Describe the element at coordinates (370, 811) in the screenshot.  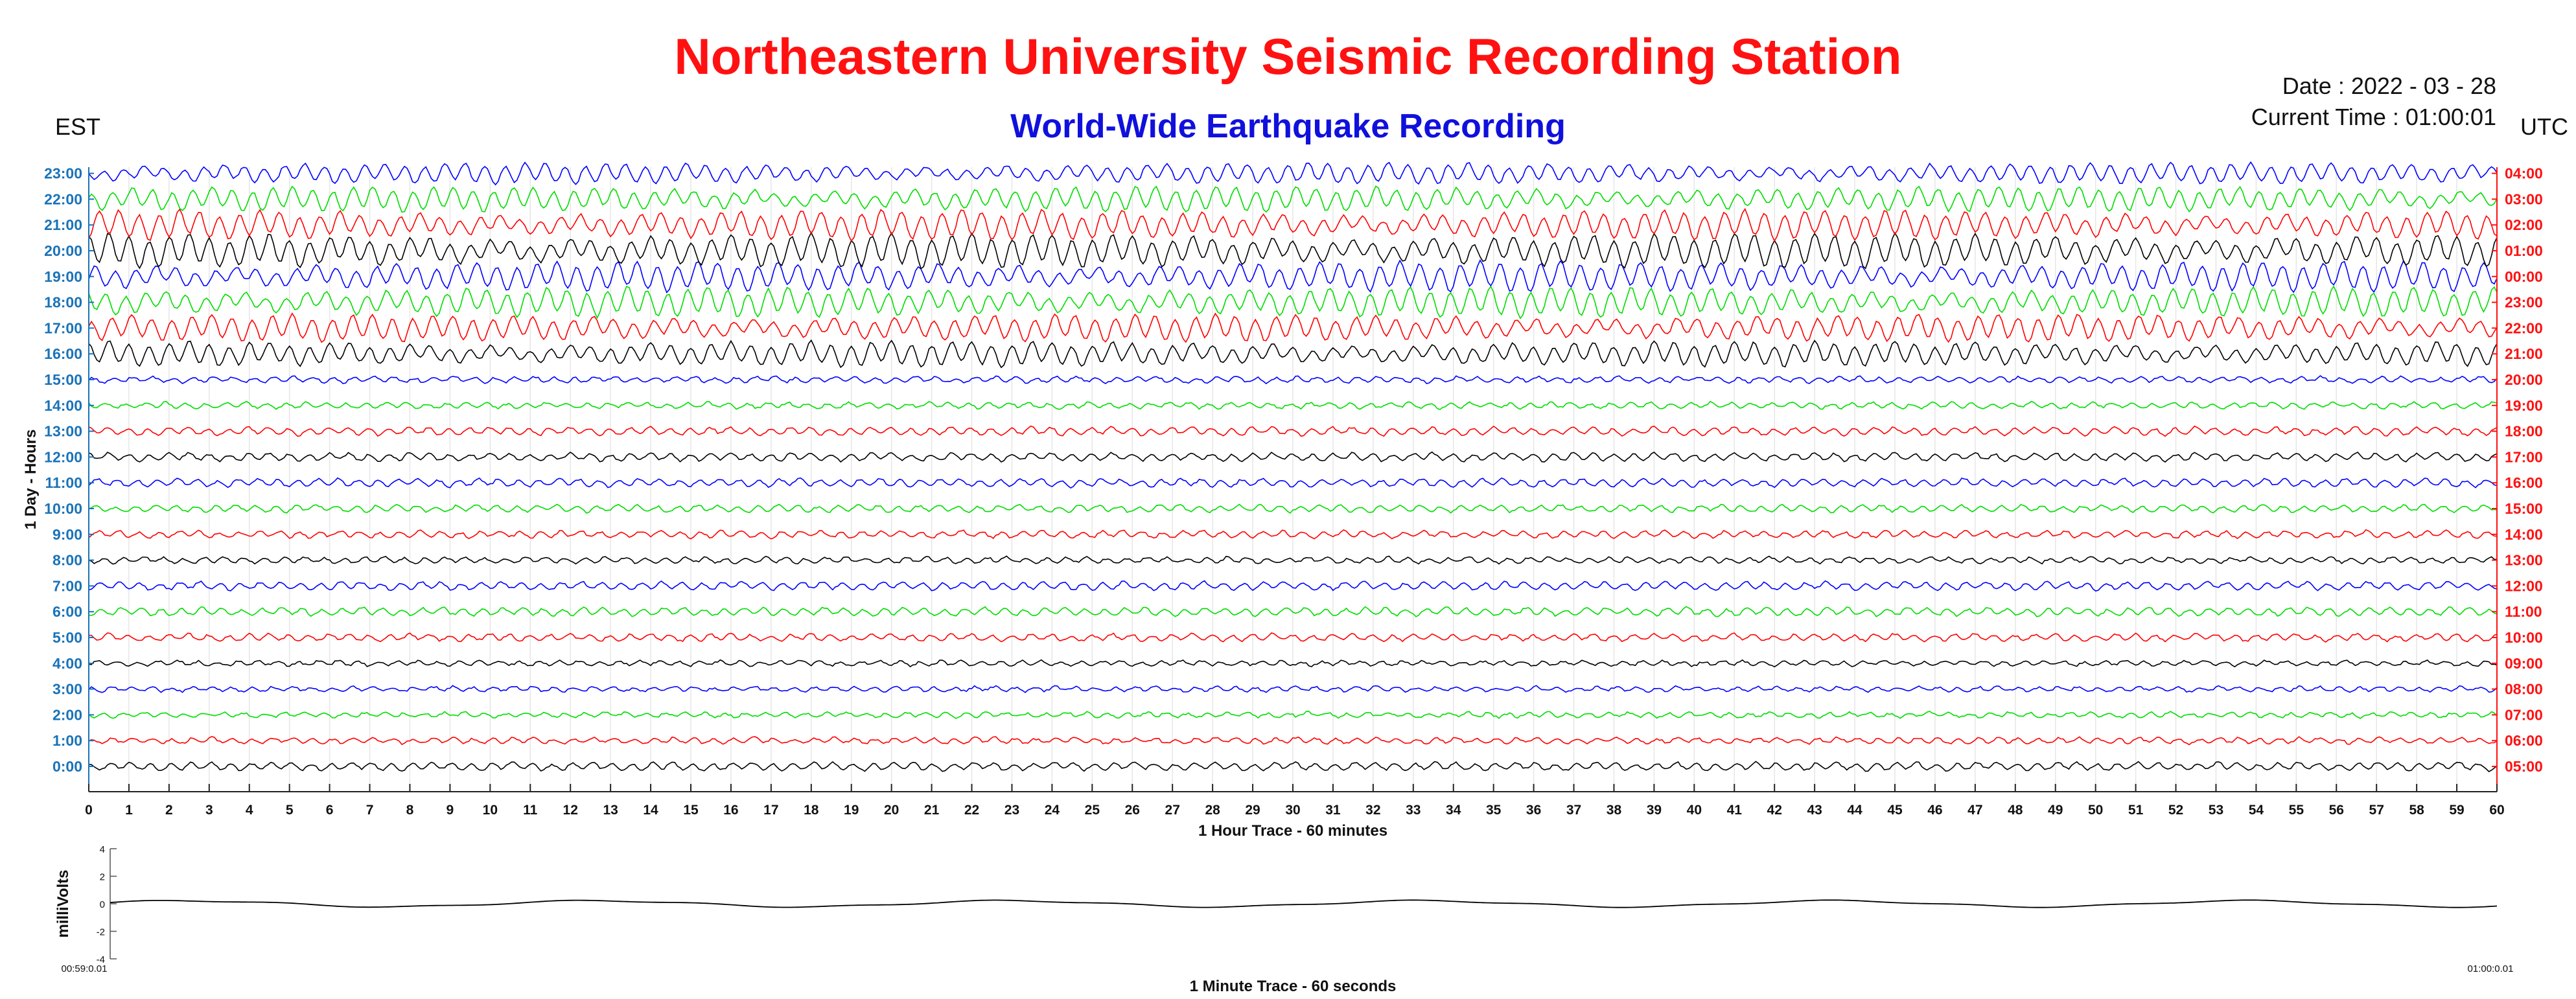
I see `x-tick-label: 7` at that location.